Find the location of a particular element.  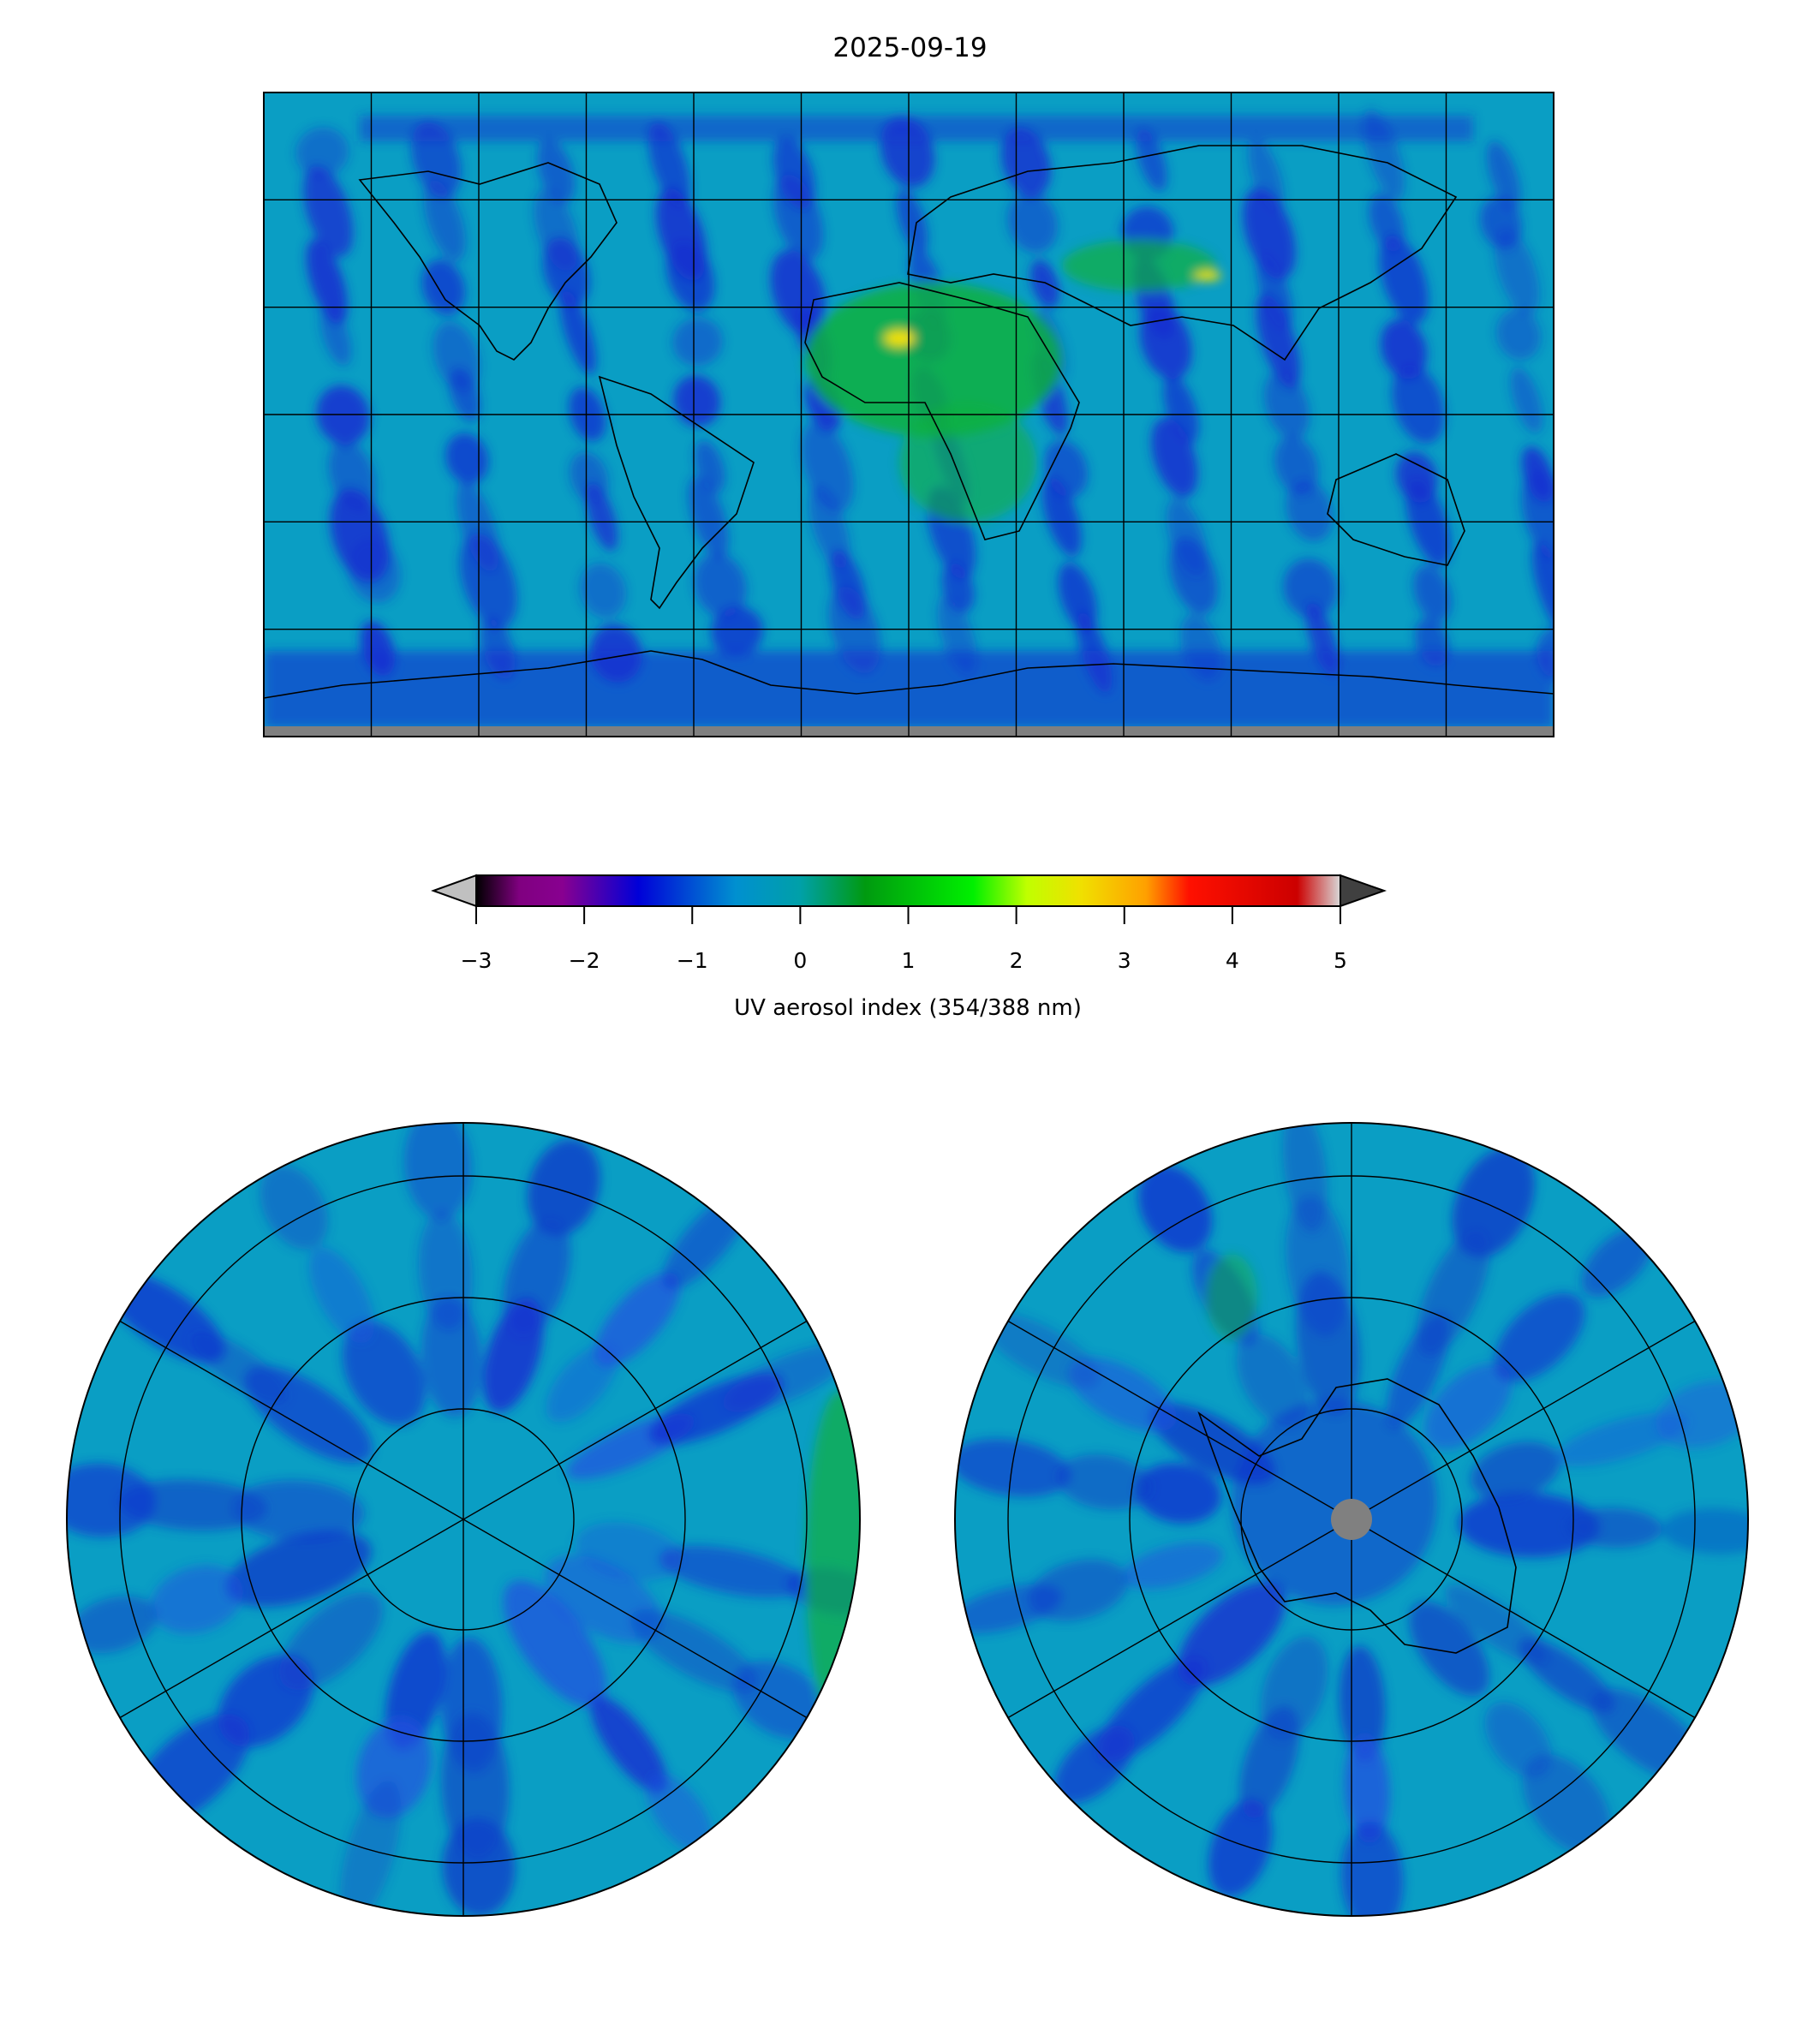

coastline-africa is located at coordinates (942, 411).